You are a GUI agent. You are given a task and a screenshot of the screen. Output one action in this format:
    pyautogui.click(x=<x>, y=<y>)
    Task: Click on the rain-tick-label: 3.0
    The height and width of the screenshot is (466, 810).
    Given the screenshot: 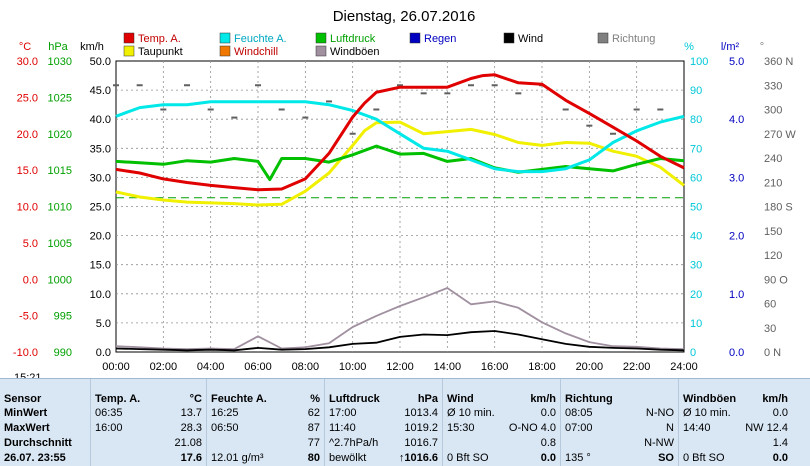 What is the action you would take?
    pyautogui.click(x=736, y=178)
    